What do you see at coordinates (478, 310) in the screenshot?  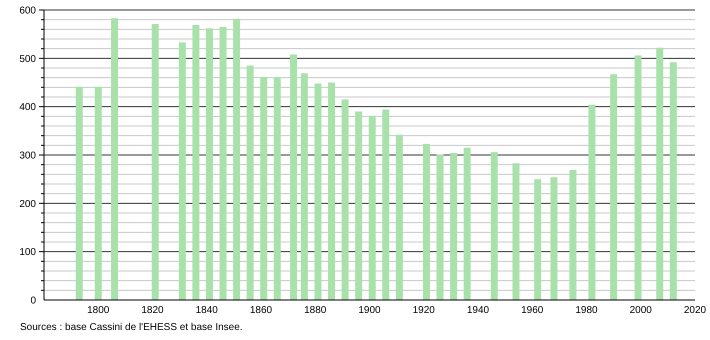 I see `x-tick-label: 1940` at bounding box center [478, 310].